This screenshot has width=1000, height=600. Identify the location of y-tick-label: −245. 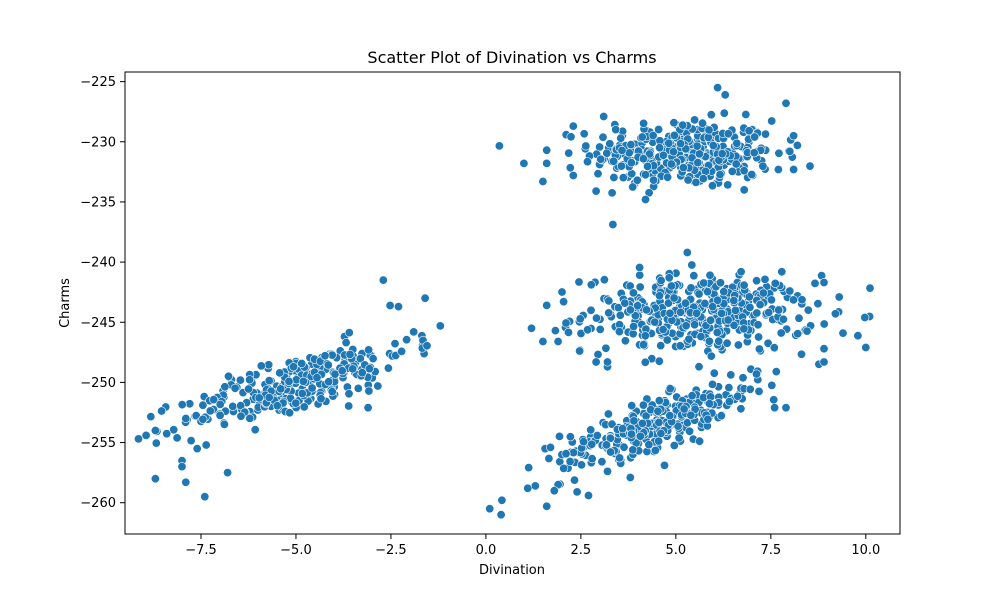
(98, 323).